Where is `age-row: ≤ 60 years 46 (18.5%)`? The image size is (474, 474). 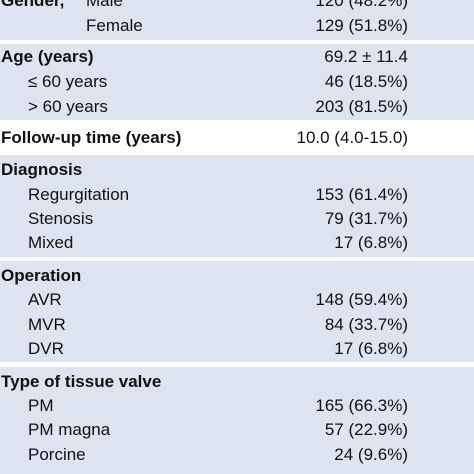 age-row: ≤ 60 years 46 (18.5%) is located at coordinates (237, 81).